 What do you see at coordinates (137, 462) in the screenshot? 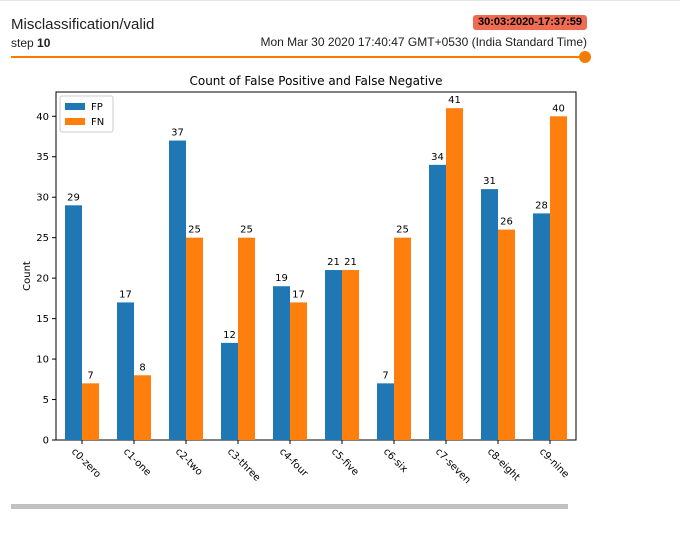
I see `x-tick-label: c1-one` at bounding box center [137, 462].